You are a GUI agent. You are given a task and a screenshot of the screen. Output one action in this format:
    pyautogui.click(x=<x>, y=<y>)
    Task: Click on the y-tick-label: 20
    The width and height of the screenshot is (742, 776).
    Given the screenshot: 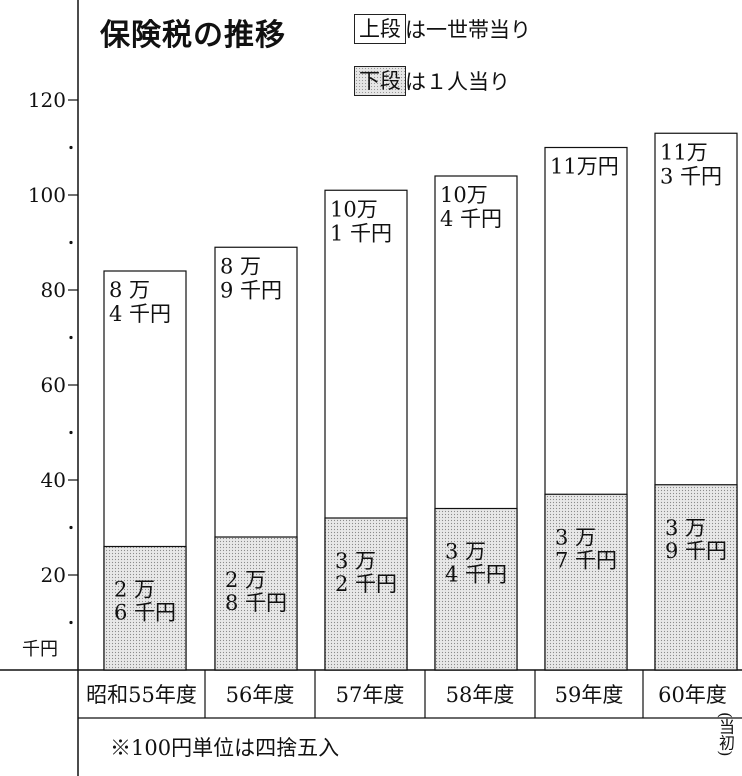 What is the action you would take?
    pyautogui.click(x=53, y=575)
    